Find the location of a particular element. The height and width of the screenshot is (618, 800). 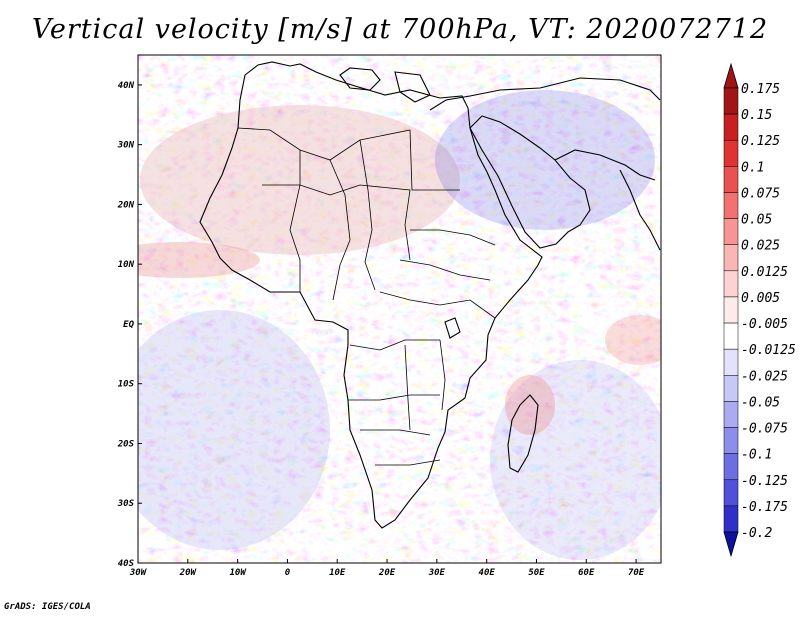

lat-tick-label: 20N is located at coordinates (126, 205).